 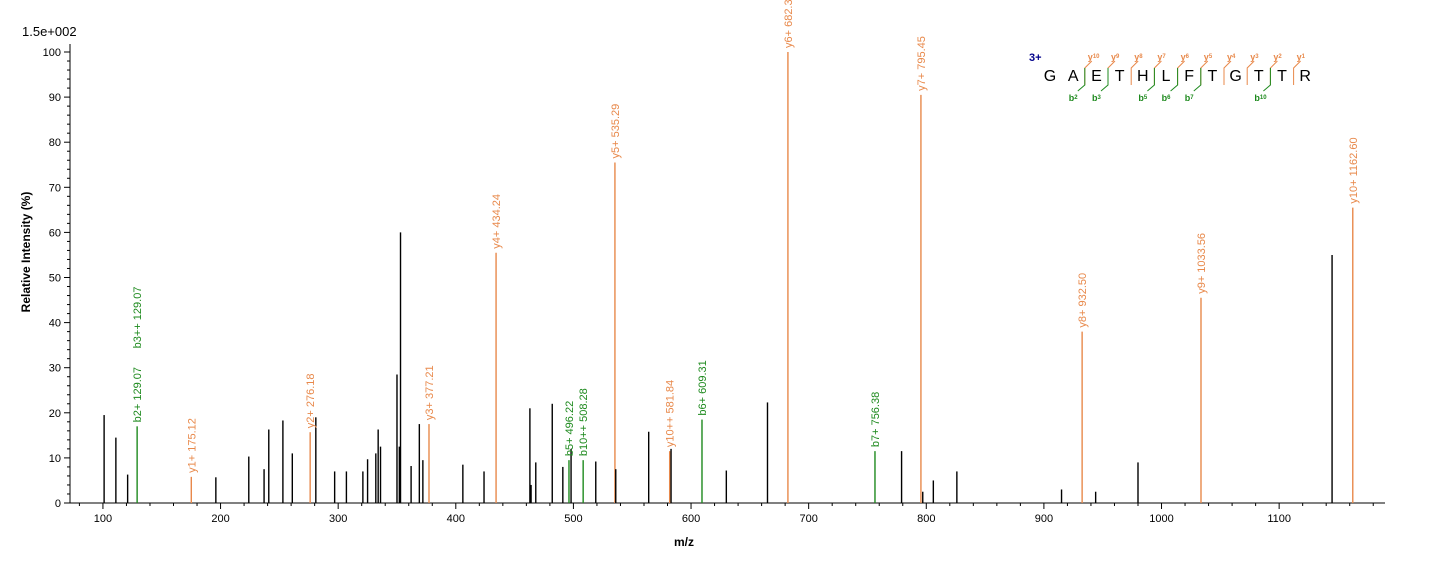 I want to click on b-ion-marker: b6, so click(x=1167, y=98).